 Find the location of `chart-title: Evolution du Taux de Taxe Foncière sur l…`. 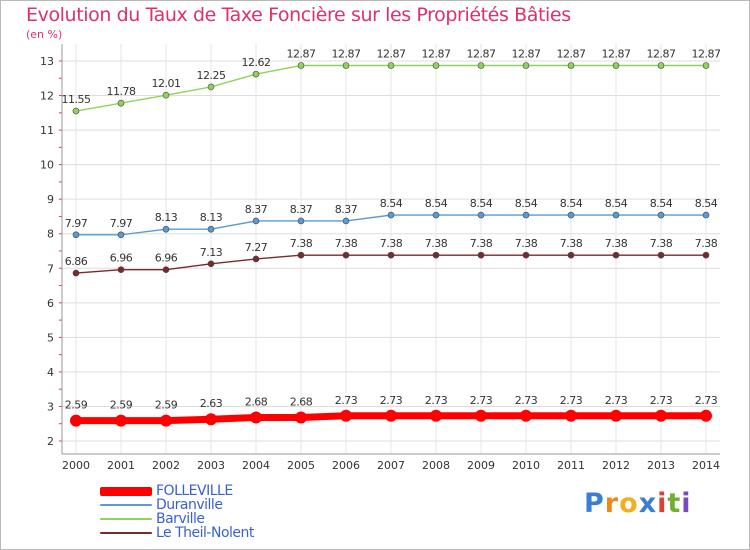

chart-title: Evolution du Taux de Taxe Foncière sur l… is located at coordinates (298, 15).